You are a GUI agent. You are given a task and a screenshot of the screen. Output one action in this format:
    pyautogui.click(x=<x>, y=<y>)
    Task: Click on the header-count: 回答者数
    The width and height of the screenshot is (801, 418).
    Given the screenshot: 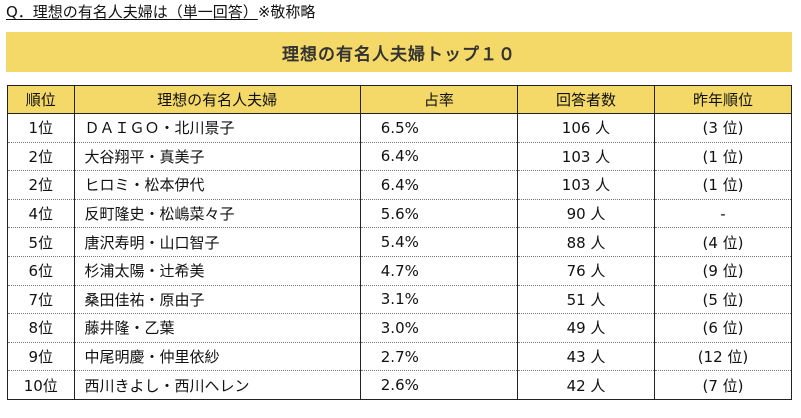 What is the action you would take?
    pyautogui.click(x=586, y=99)
    